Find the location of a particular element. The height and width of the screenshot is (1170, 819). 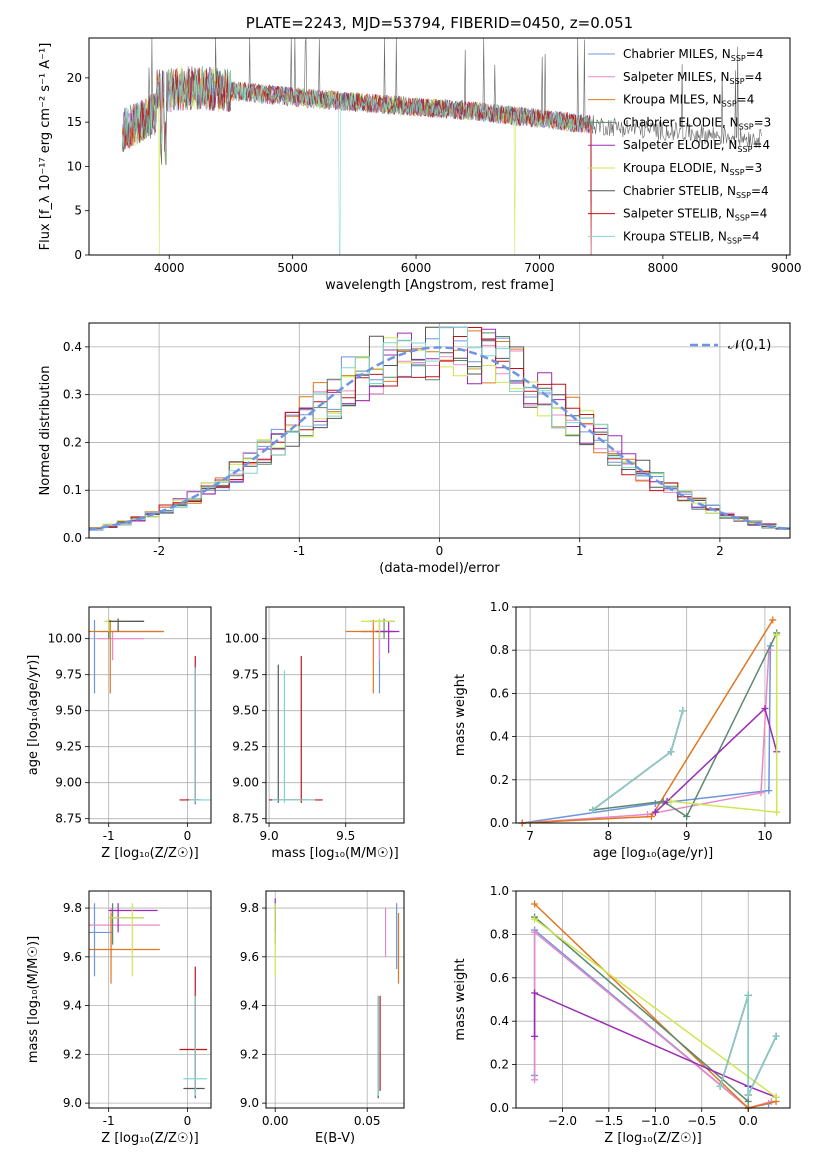

y-axis-label: Flux [f_λ 10⁻¹⁷ erg cm⁻² s⁻¹ A⁻¹] is located at coordinates (45, 147).